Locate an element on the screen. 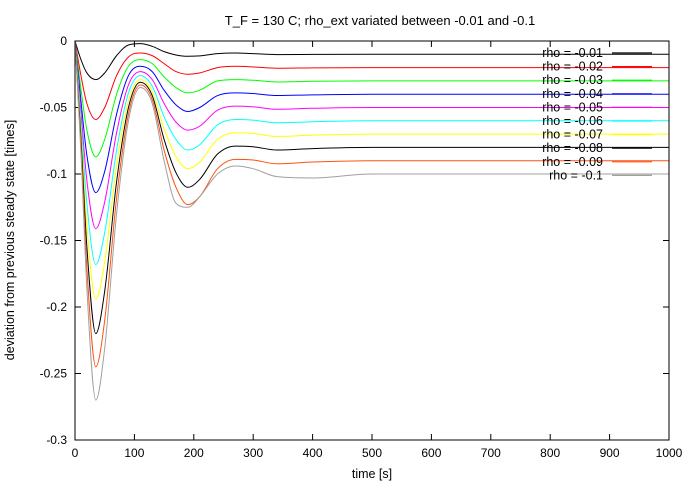 The image size is (692, 485). x-tick-label: 400 is located at coordinates (313, 453).